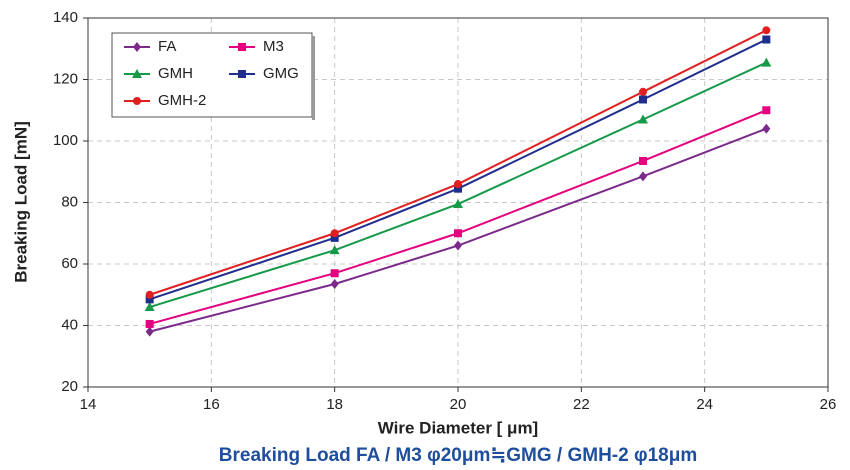  What do you see at coordinates (211, 404) in the screenshot?
I see `x-tick-label: 16` at bounding box center [211, 404].